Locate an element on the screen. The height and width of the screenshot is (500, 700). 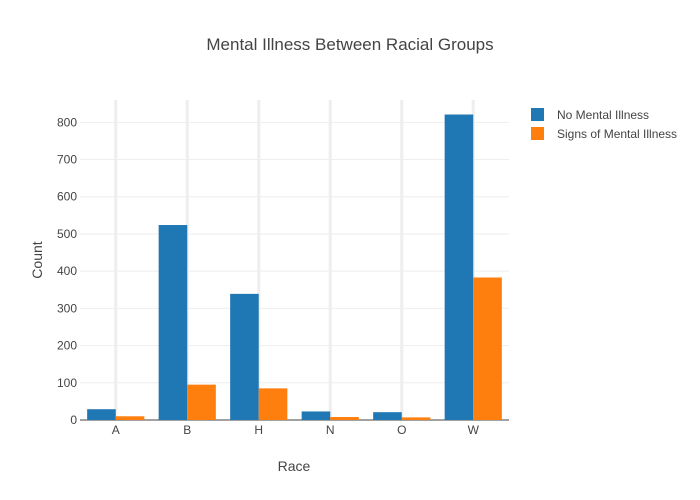
y-tick-label: 200 is located at coordinates (67, 346).